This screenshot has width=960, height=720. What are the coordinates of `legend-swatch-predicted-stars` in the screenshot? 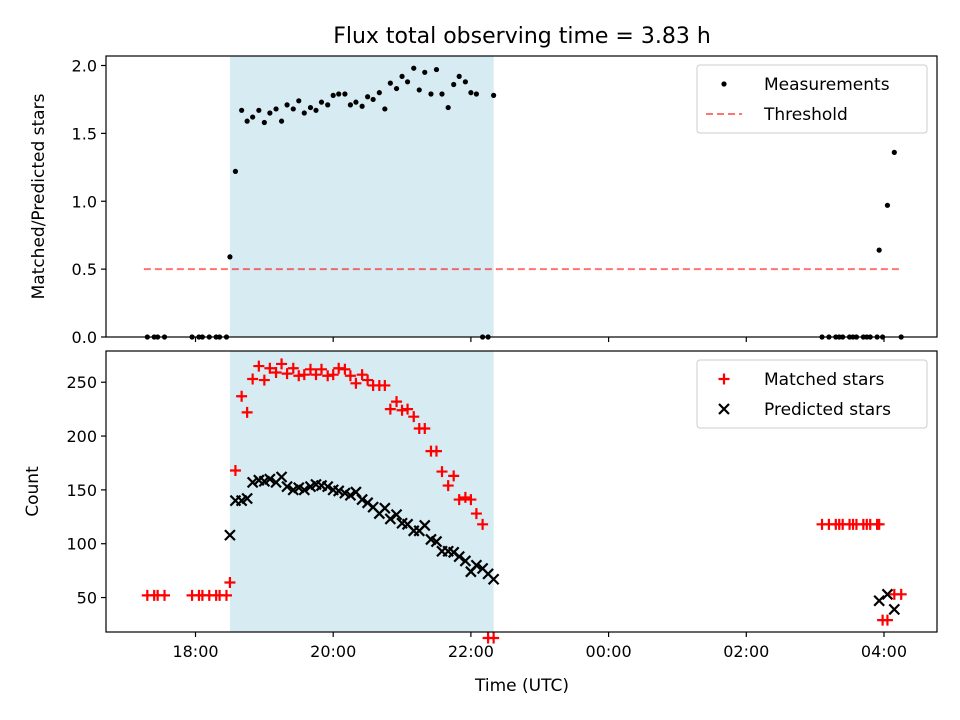 It's located at (724, 409).